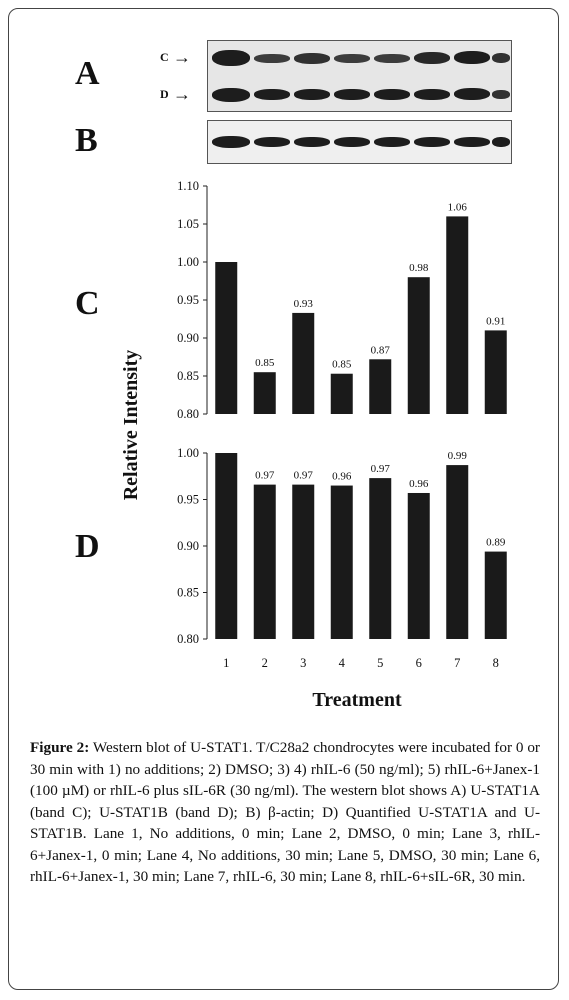  What do you see at coordinates (87, 73) in the screenshot?
I see `panel-label-a: A` at bounding box center [87, 73].